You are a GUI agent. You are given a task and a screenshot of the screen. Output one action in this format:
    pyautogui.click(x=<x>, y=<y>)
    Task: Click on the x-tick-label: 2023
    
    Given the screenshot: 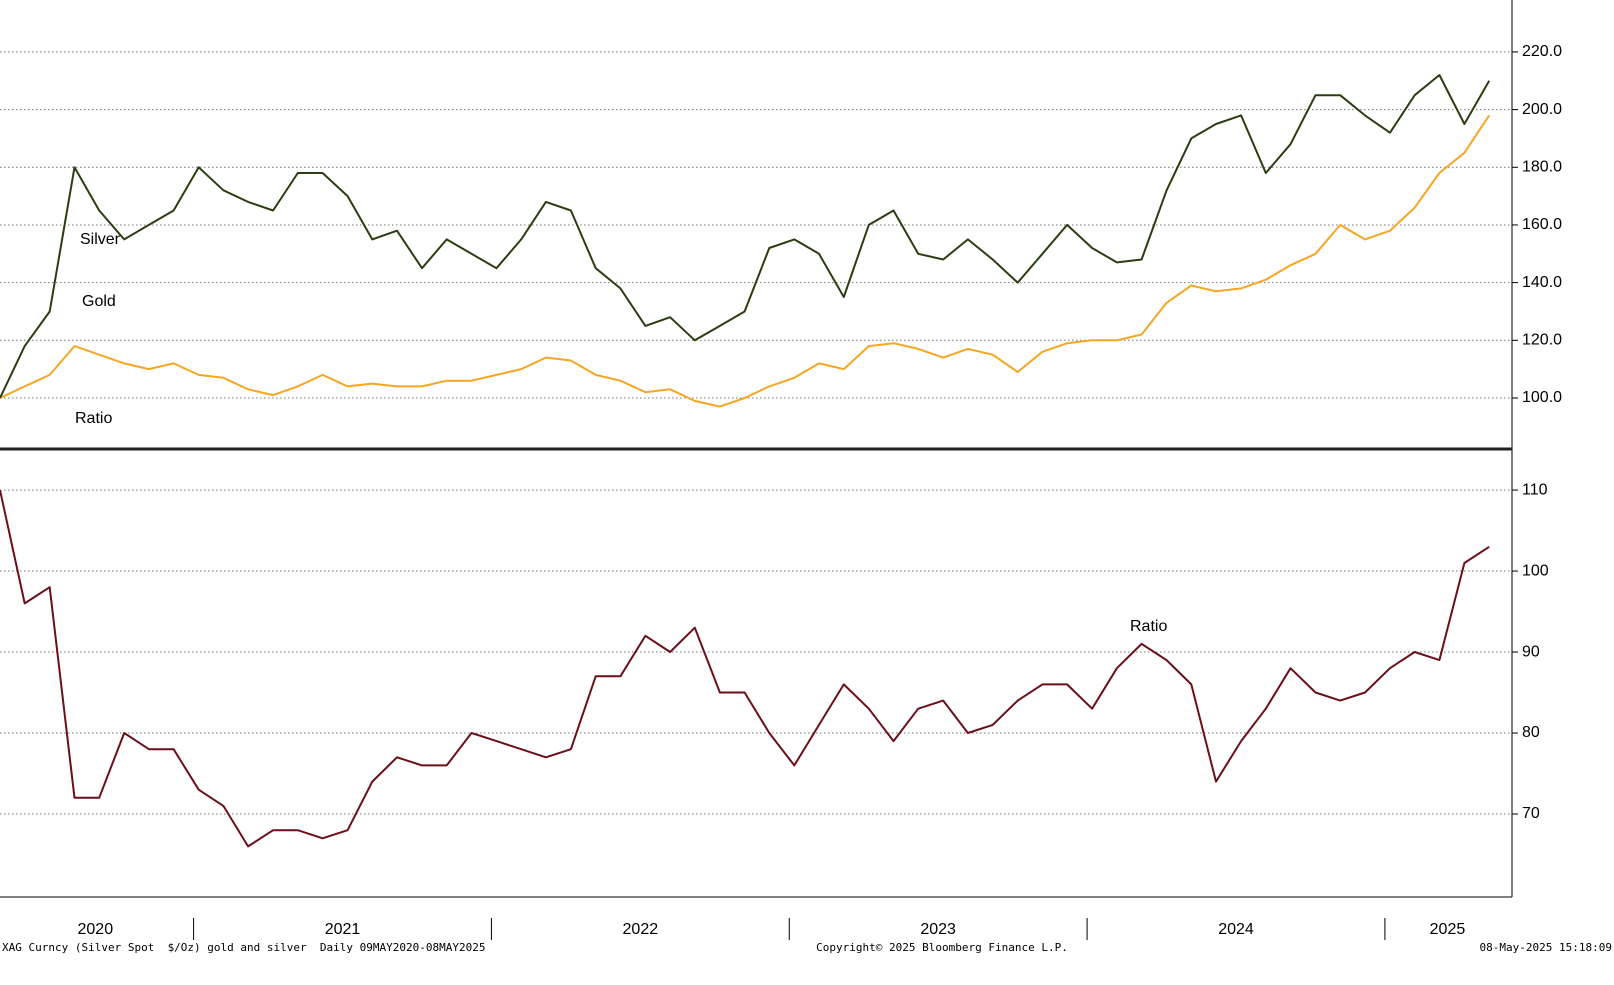 What is the action you would take?
    pyautogui.click(x=938, y=929)
    